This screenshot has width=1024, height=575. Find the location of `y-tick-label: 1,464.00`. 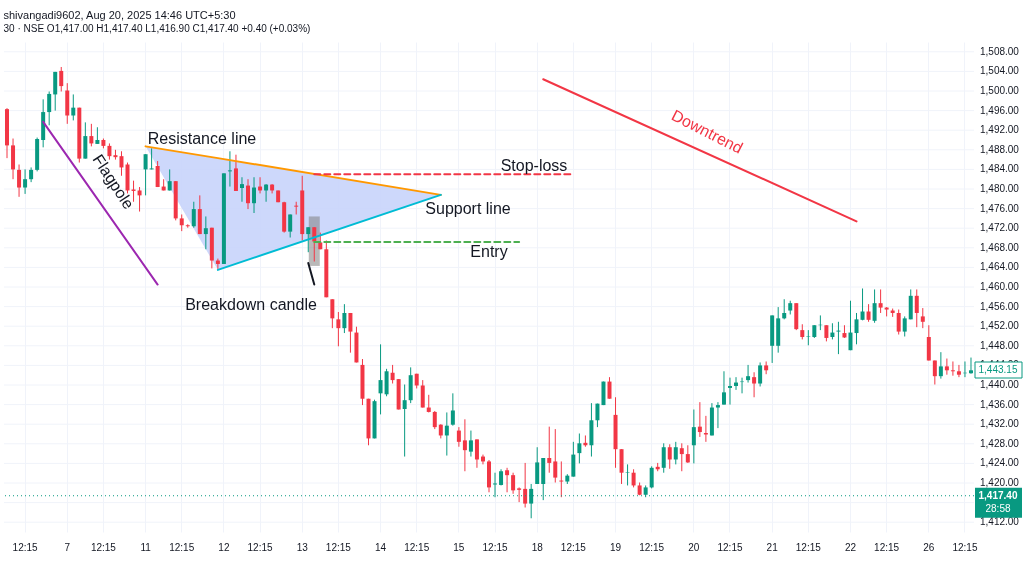

y-tick-label: 1,464.00 is located at coordinates (1000, 267).